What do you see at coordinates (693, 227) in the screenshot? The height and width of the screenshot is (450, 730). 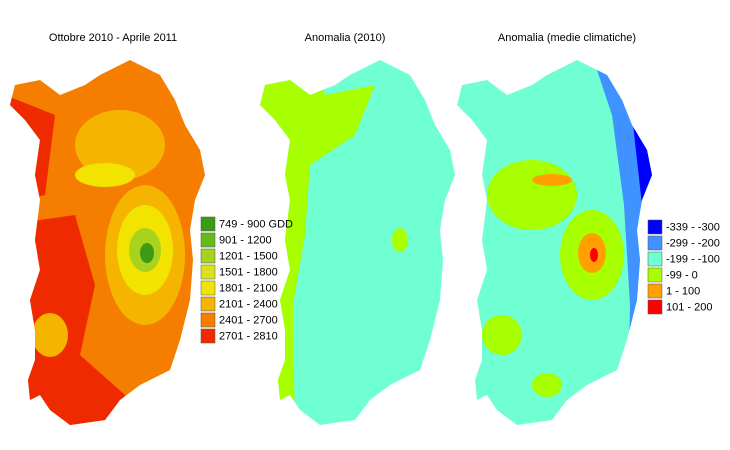 I see `legend-label: -339 - -300` at bounding box center [693, 227].